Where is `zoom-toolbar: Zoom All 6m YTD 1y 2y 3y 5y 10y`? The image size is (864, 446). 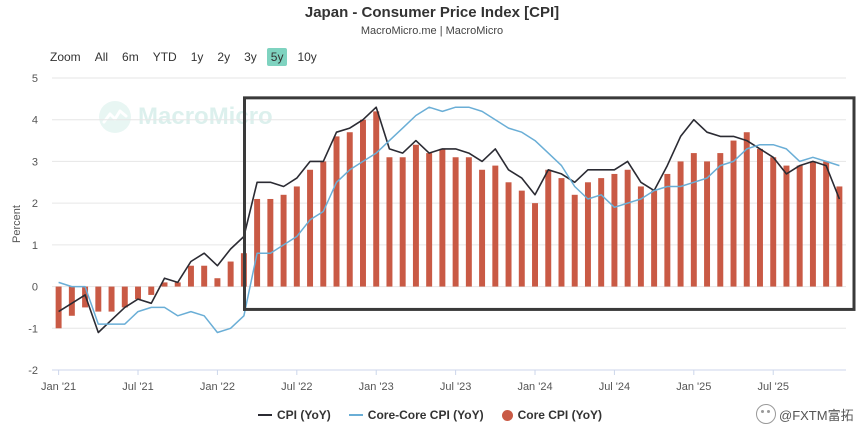
zoom-toolbar: Zoom All 6m YTD 1y 2y 3y 5y 10y is located at coordinates (188, 57).